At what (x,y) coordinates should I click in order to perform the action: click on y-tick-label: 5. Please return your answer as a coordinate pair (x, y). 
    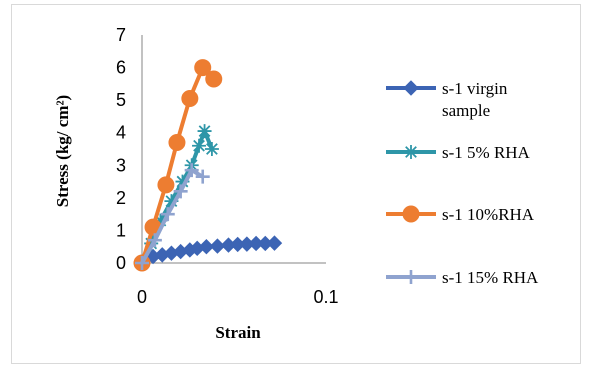
    Looking at the image, I should click on (121, 100).